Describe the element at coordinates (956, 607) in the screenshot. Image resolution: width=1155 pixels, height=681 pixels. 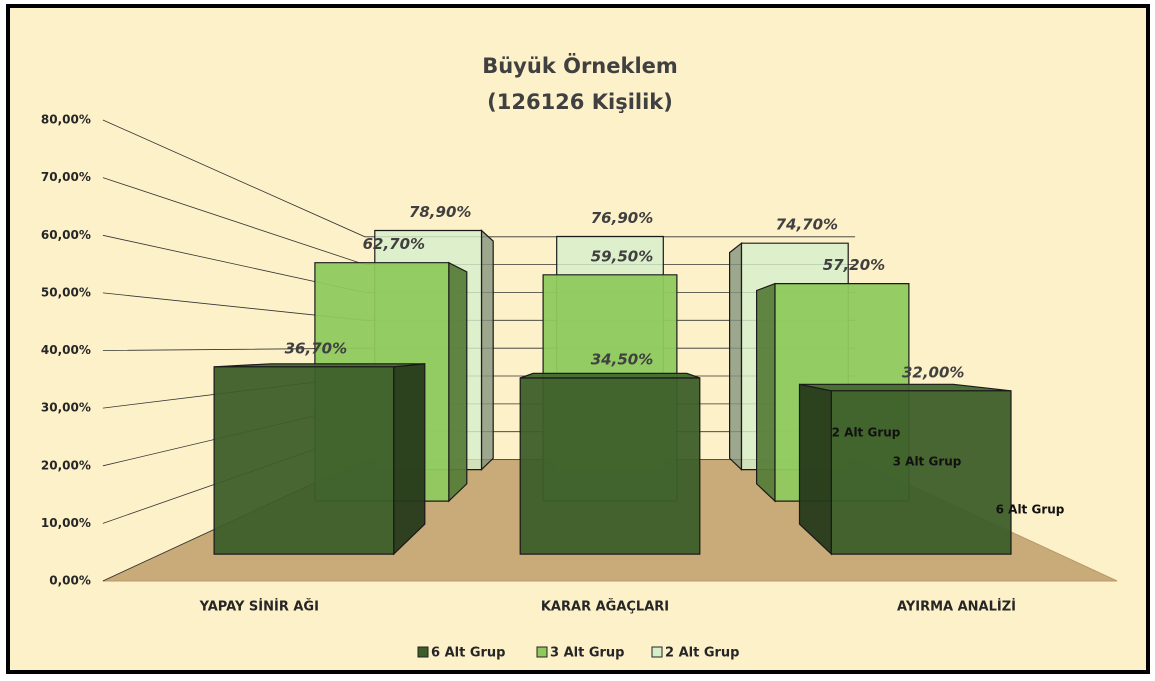
I see `x-tick-label: AYIRMA ANALİZİ` at that location.